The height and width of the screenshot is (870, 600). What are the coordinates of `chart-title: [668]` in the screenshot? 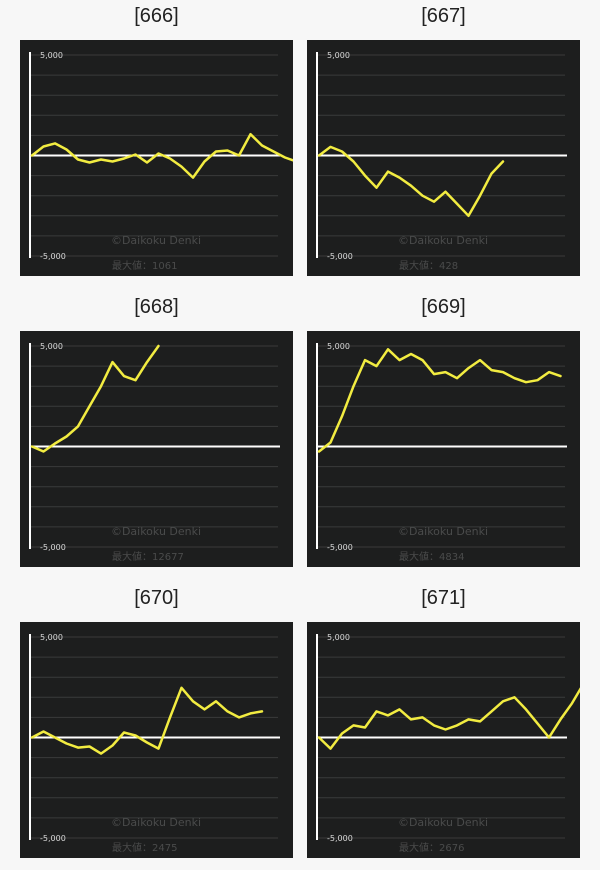 It's located at (156, 307).